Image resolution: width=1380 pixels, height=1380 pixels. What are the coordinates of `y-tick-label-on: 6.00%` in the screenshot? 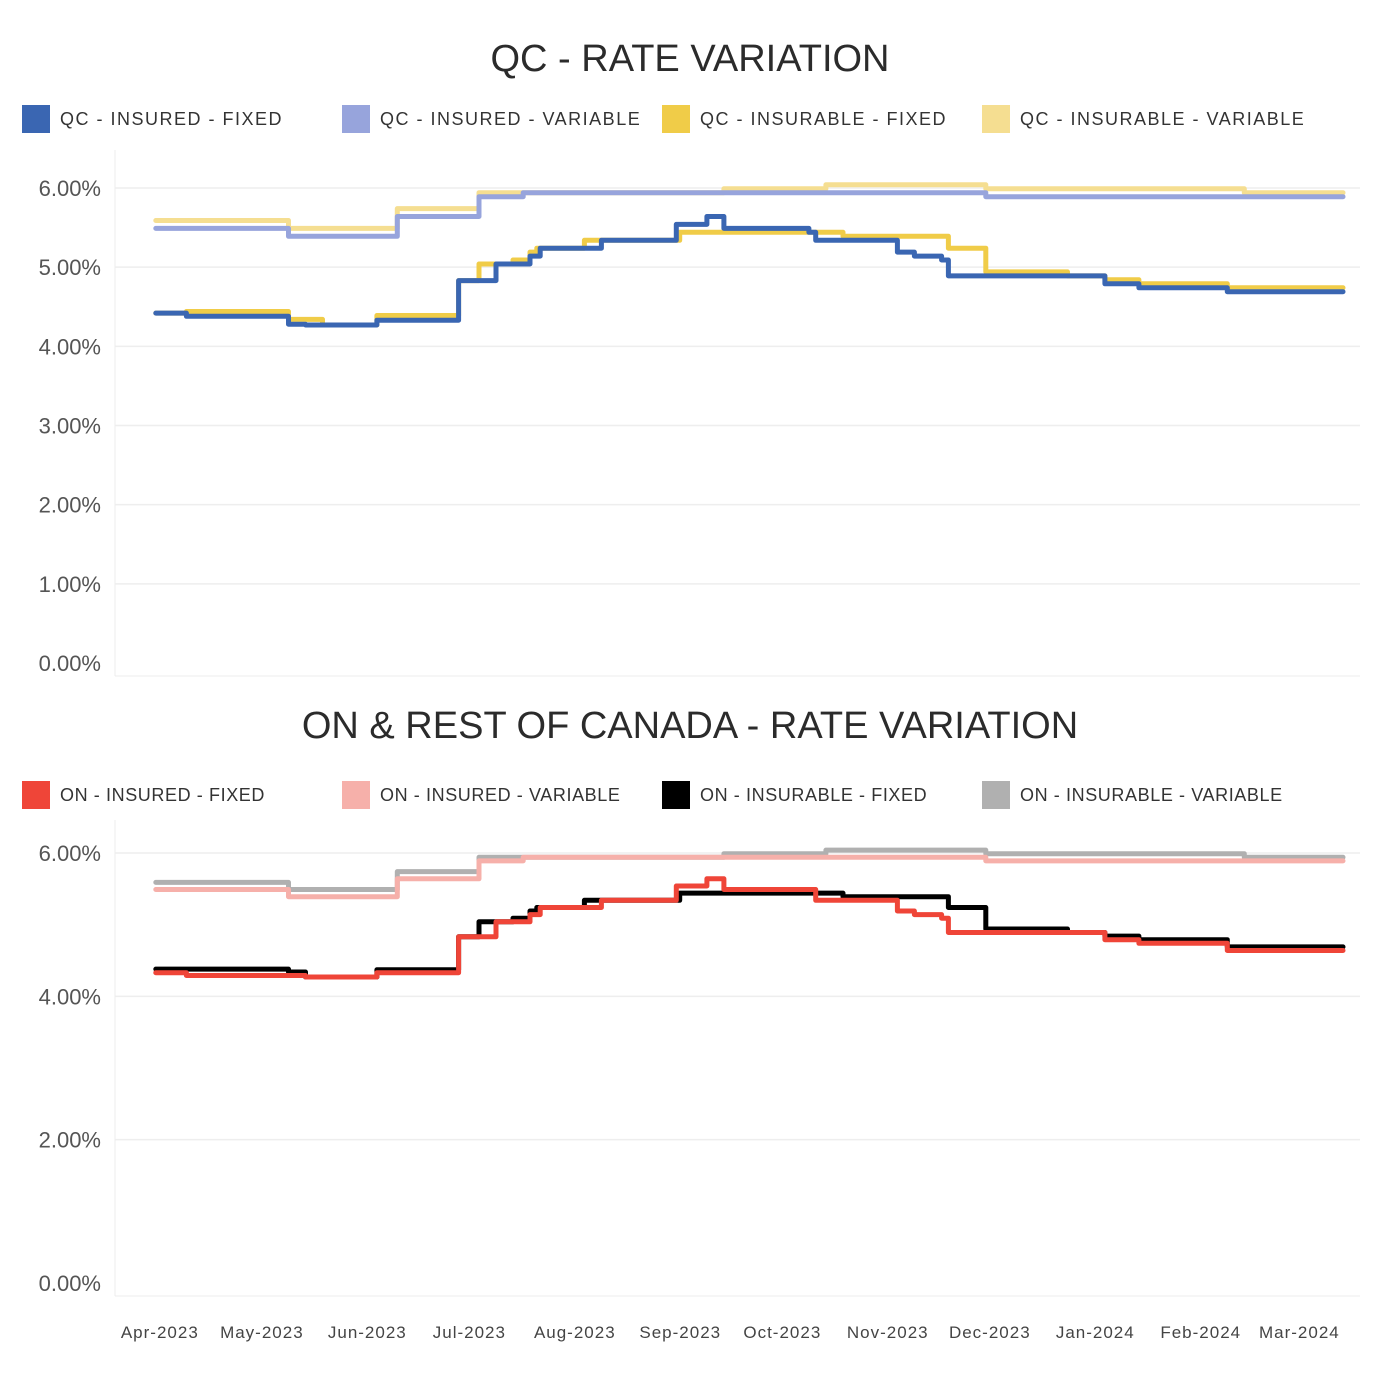 It's located at (70, 853).